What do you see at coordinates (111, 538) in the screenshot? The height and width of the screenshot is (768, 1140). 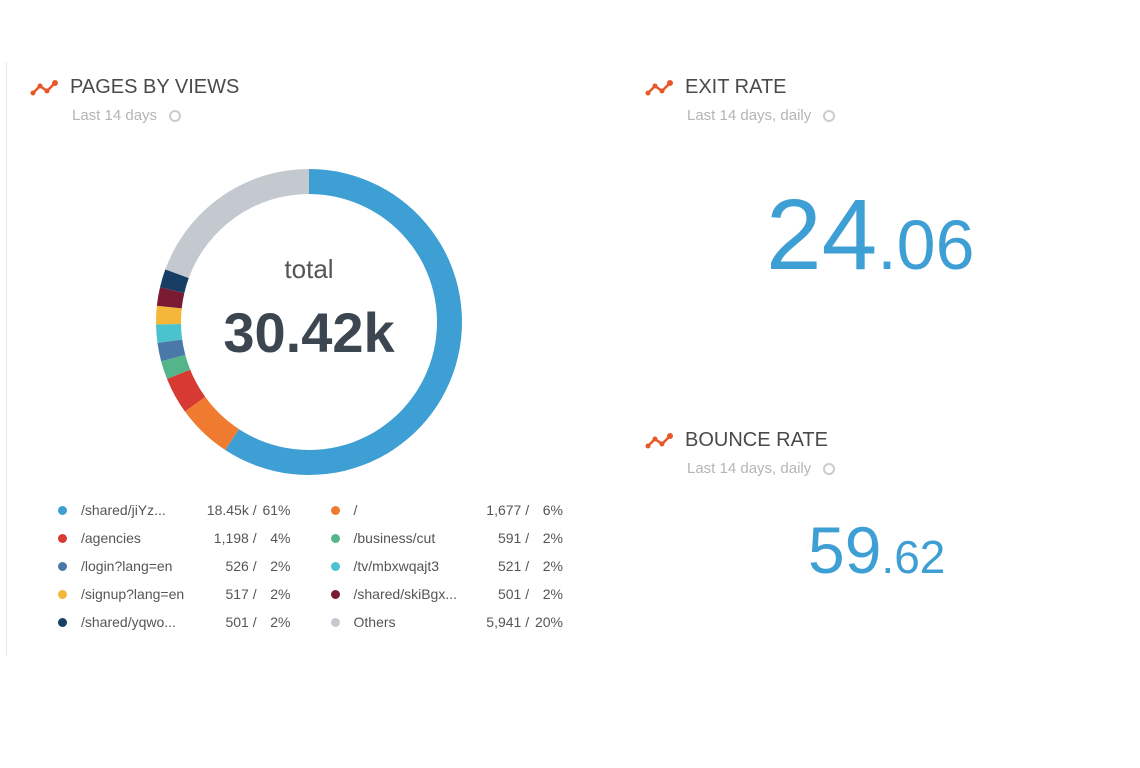 I see `legend-label: /agencies` at bounding box center [111, 538].